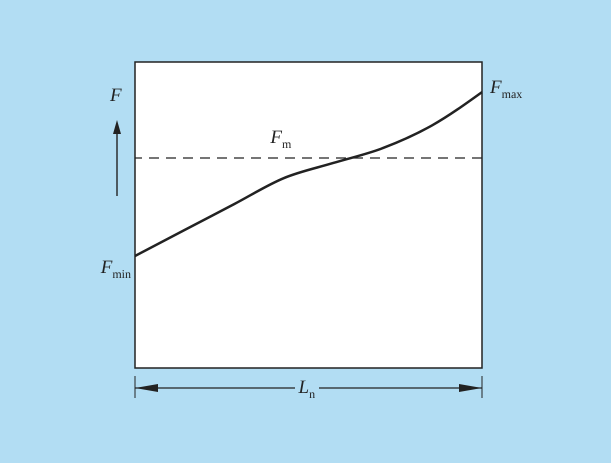 The image size is (611, 463). What do you see at coordinates (307, 389) in the screenshot?
I see `x-axis-title: L$_{n}$` at bounding box center [307, 389].